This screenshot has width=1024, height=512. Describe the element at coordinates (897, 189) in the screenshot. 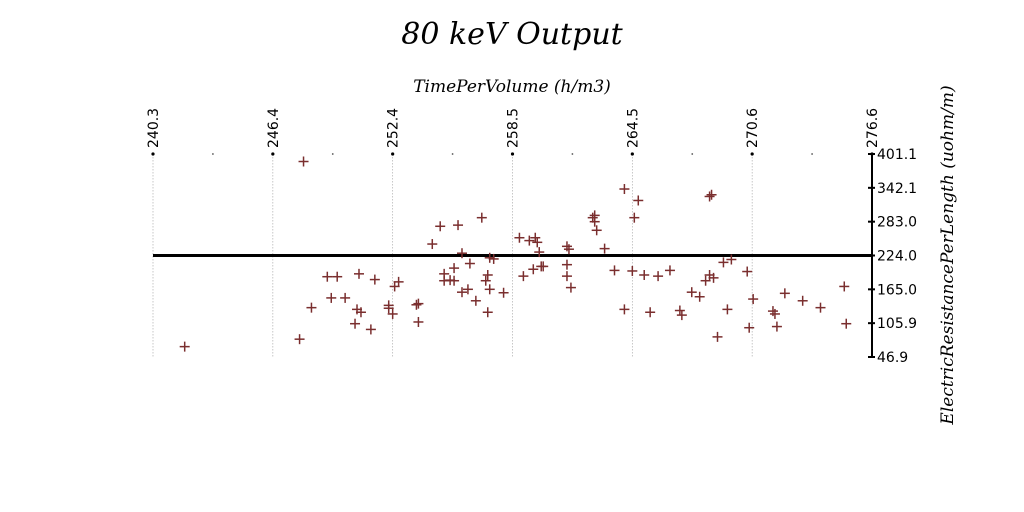

I see `y-tick-label: 342.1` at that location.